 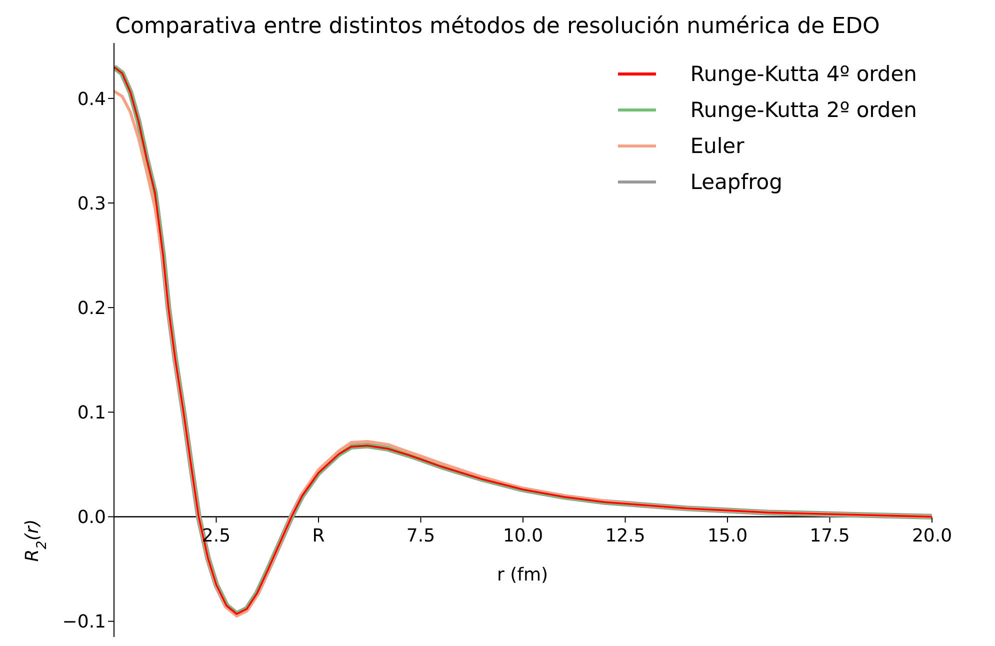 I want to click on legend-label: Euler, so click(x=717, y=146).